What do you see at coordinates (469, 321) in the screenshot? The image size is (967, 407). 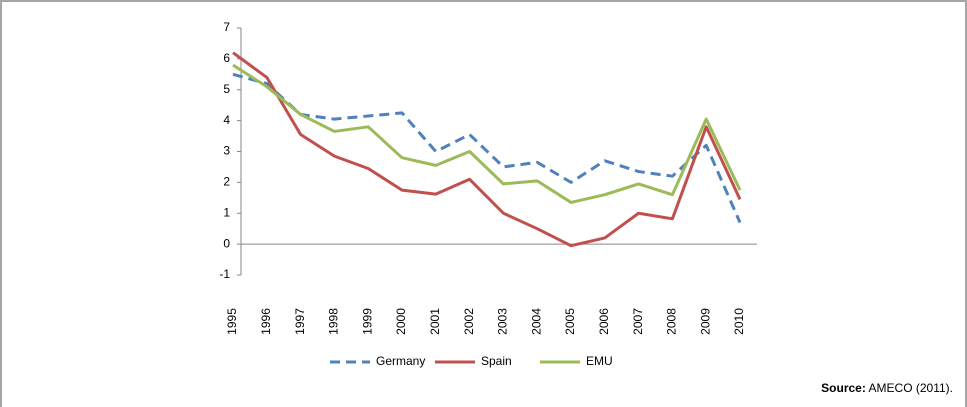 I see `x-tick-label: 2002` at bounding box center [469, 321].